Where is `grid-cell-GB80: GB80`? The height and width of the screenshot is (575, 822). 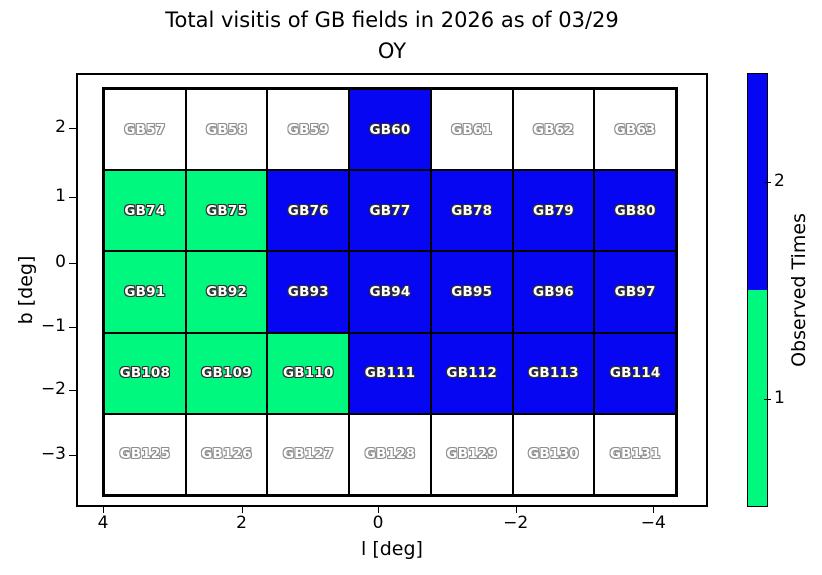 grid-cell-GB80: GB80 is located at coordinates (635, 211).